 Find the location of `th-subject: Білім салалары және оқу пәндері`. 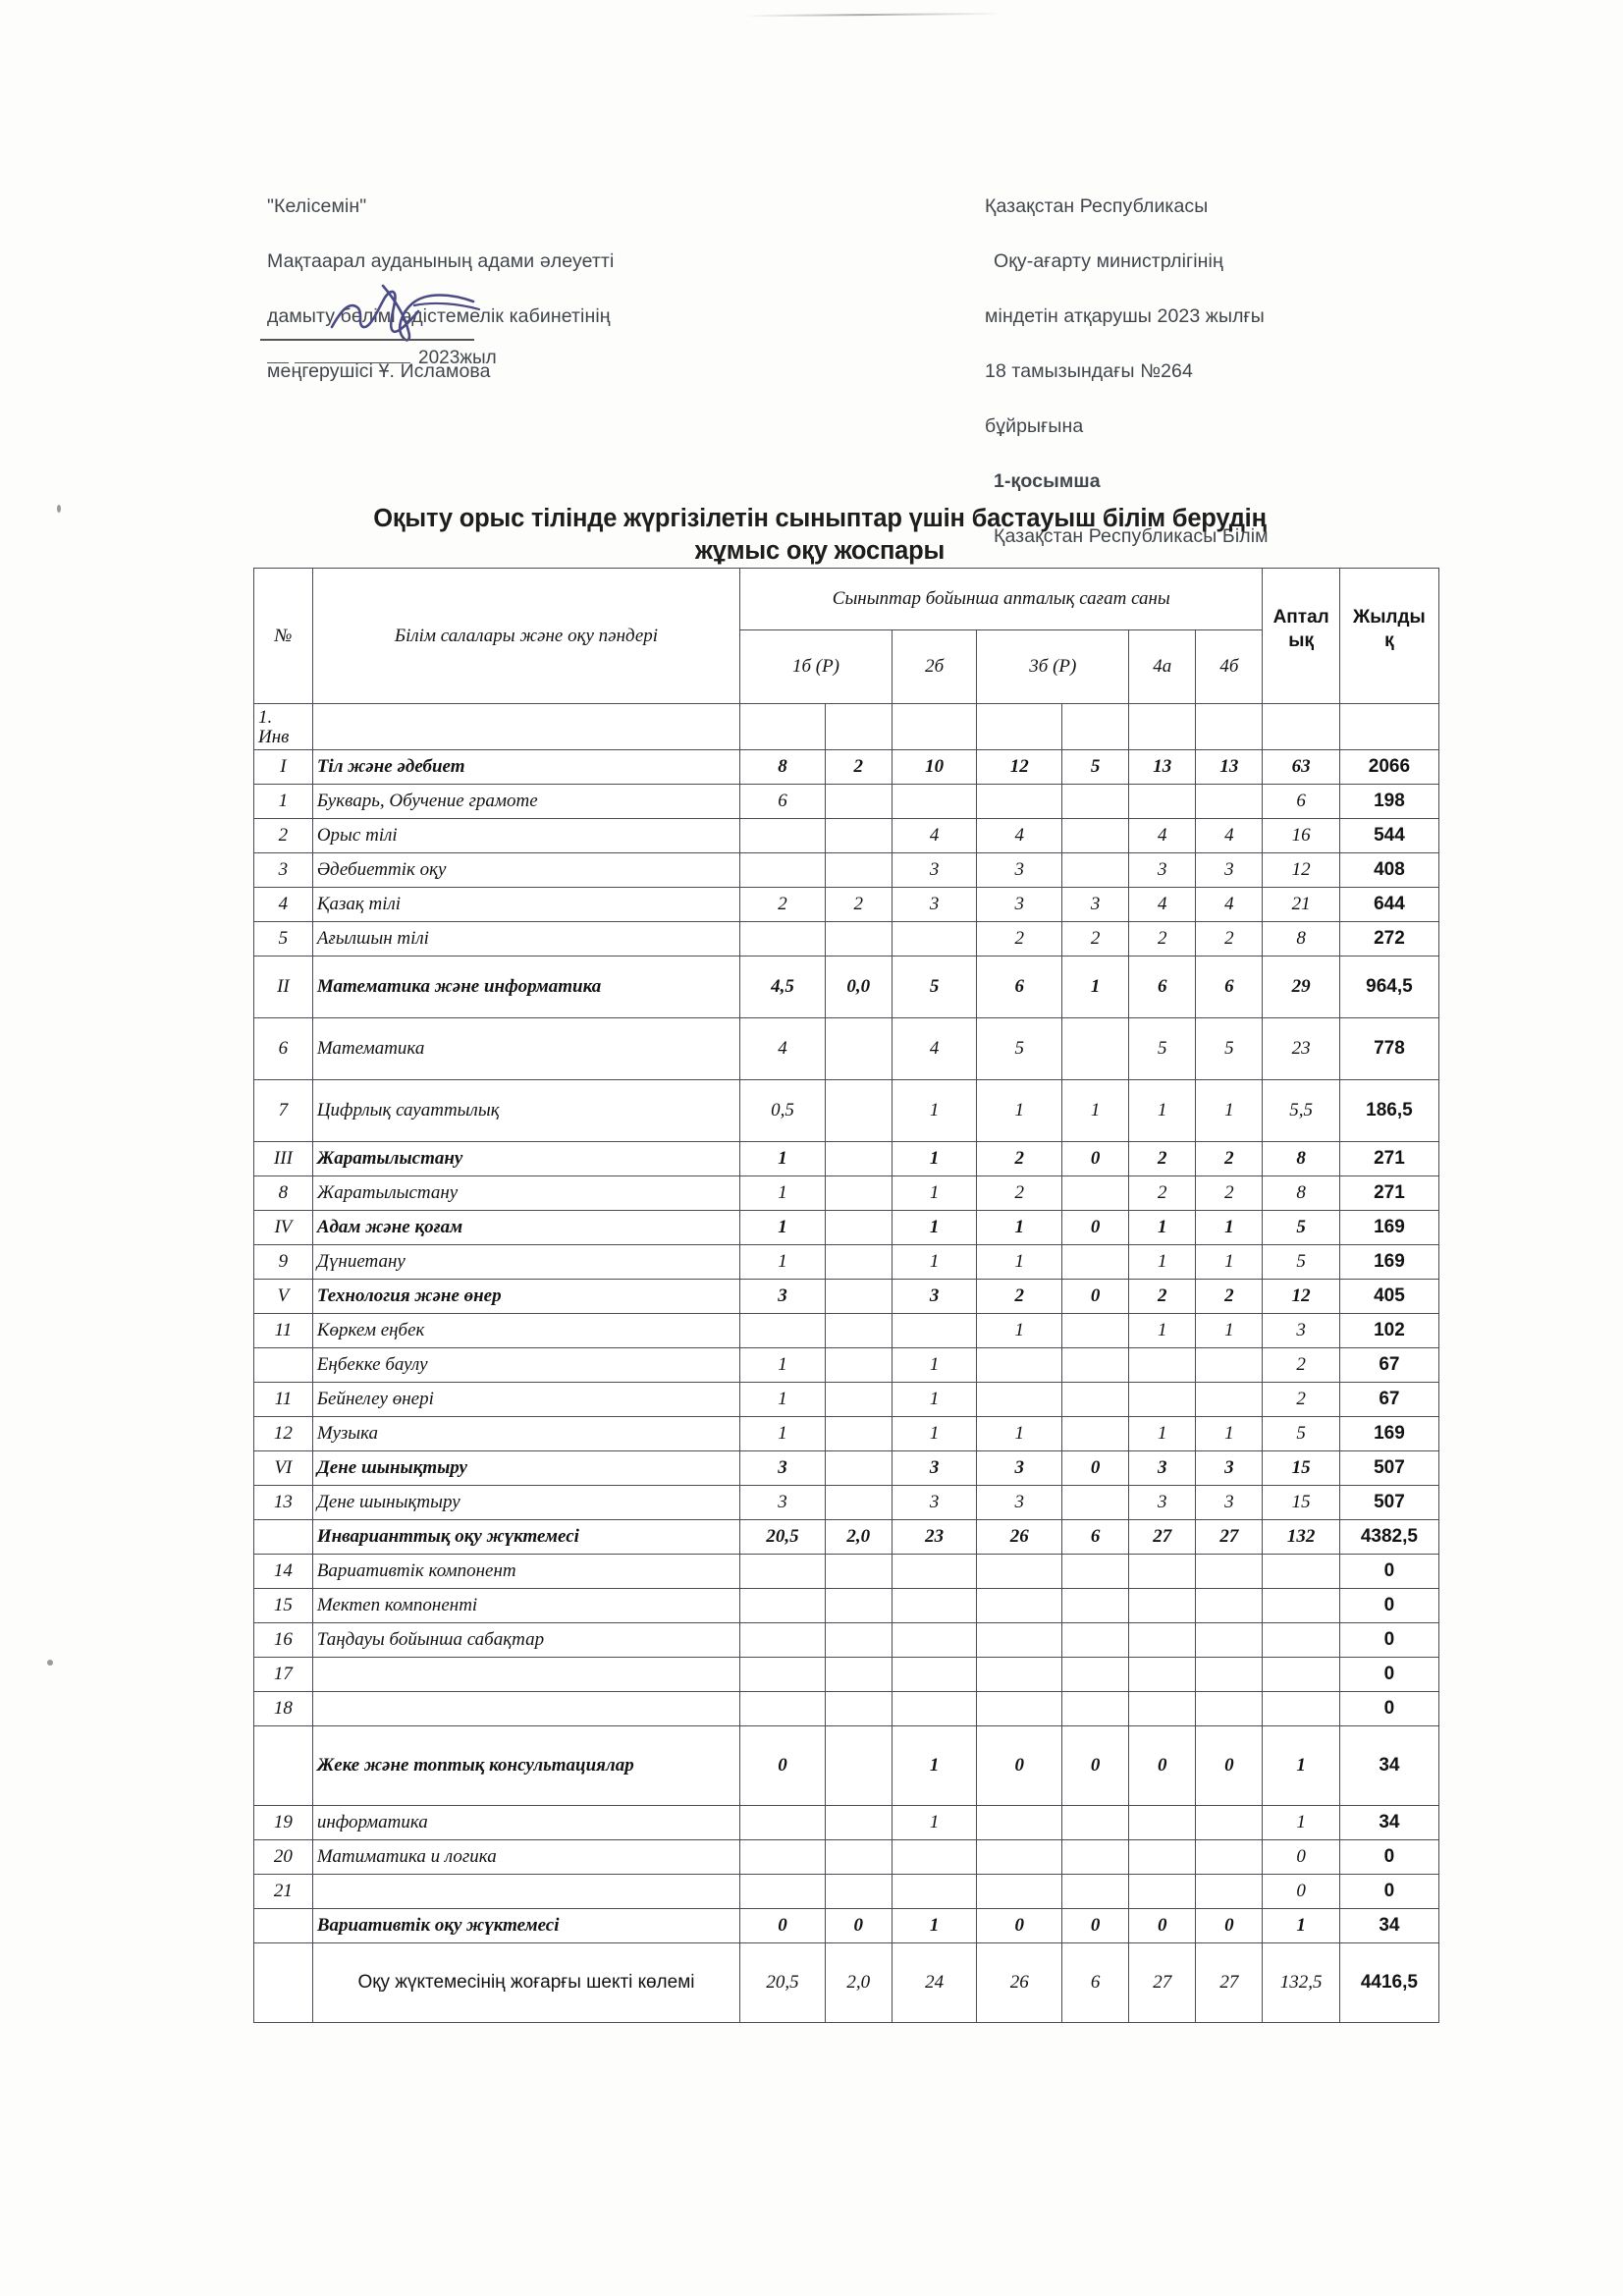

th-subject: Білім салалары және оқу пәндері is located at coordinates (526, 636).